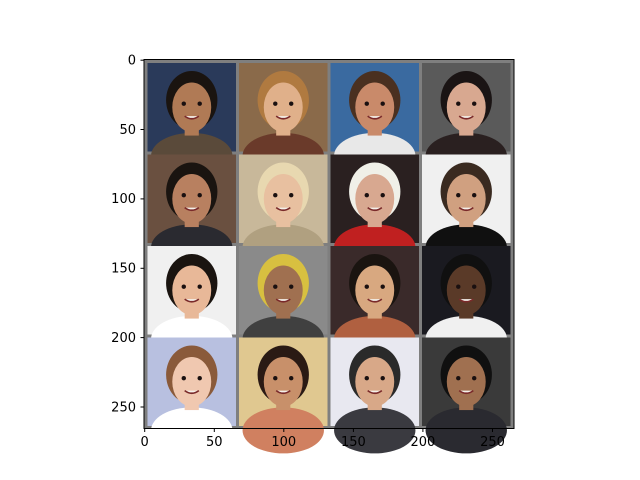 The height and width of the screenshot is (480, 640). I want to click on face-tile-r4c3, so click(374, 395).